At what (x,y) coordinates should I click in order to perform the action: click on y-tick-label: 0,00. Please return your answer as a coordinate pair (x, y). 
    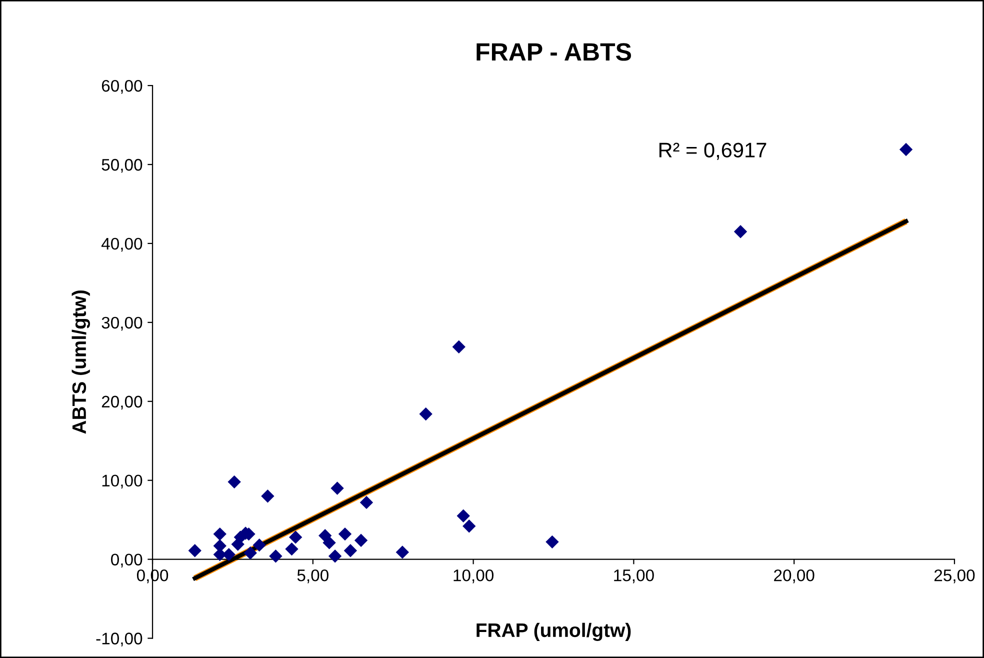
    Looking at the image, I should click on (126, 561).